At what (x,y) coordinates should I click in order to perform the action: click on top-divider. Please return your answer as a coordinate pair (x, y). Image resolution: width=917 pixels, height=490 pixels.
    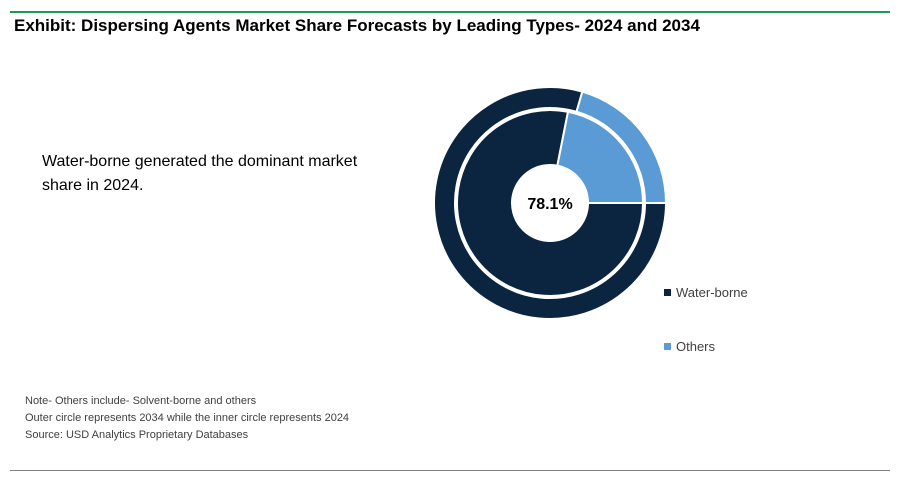
    Looking at the image, I should click on (450, 12).